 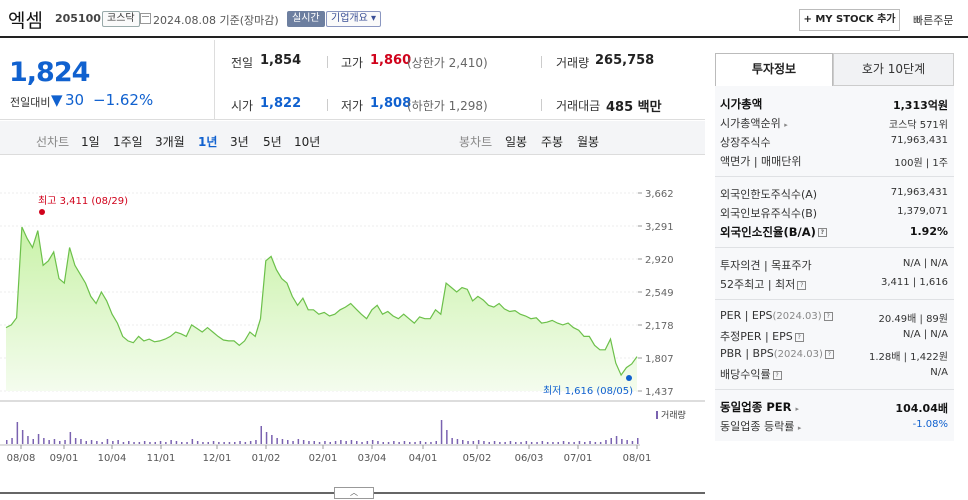 I want to click on info-row-label: 시가총액, so click(x=741, y=104).